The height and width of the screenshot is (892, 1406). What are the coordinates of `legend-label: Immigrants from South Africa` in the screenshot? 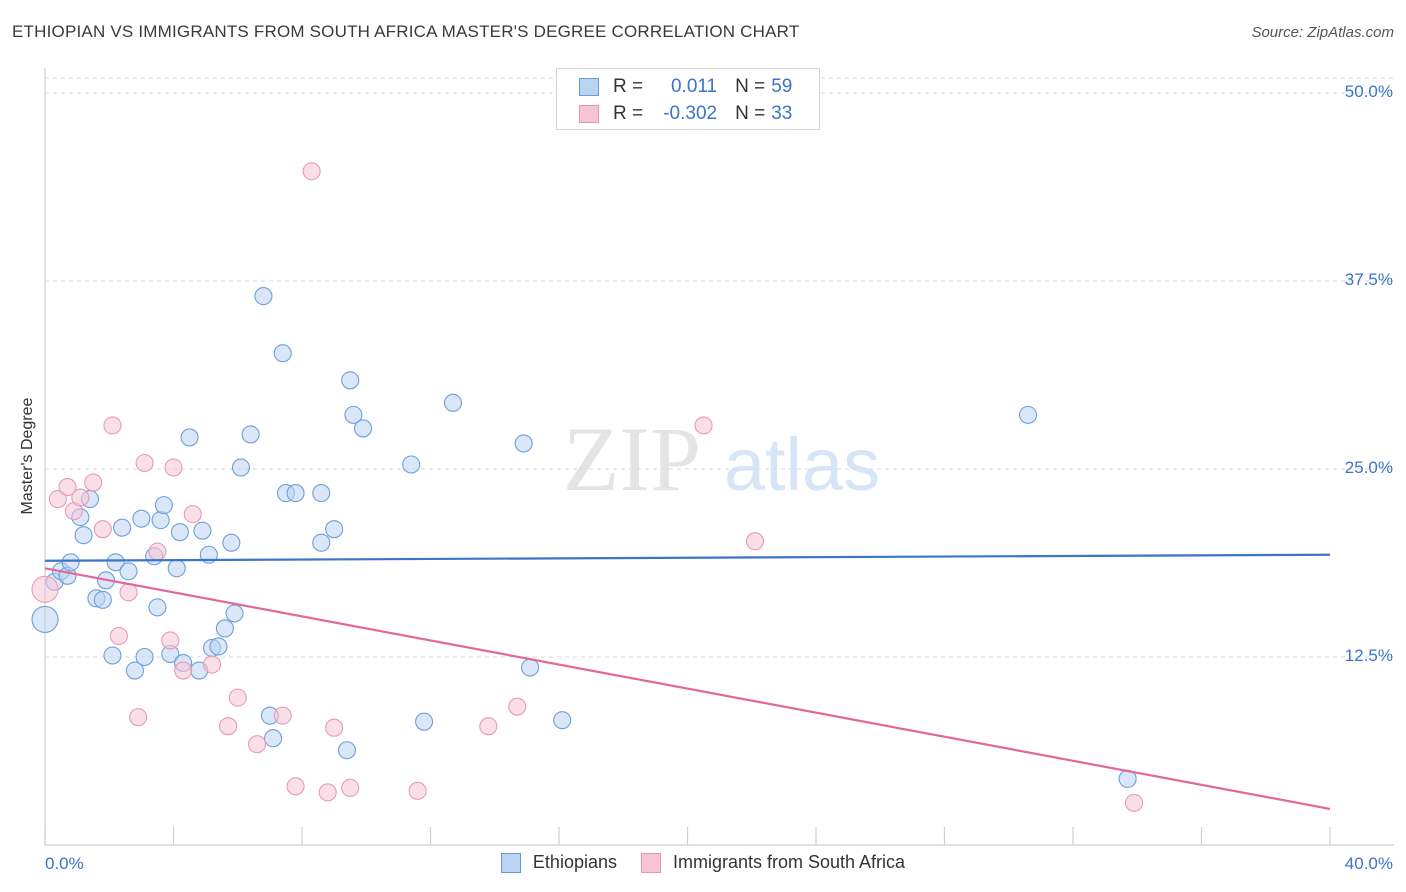 It's located at (789, 862).